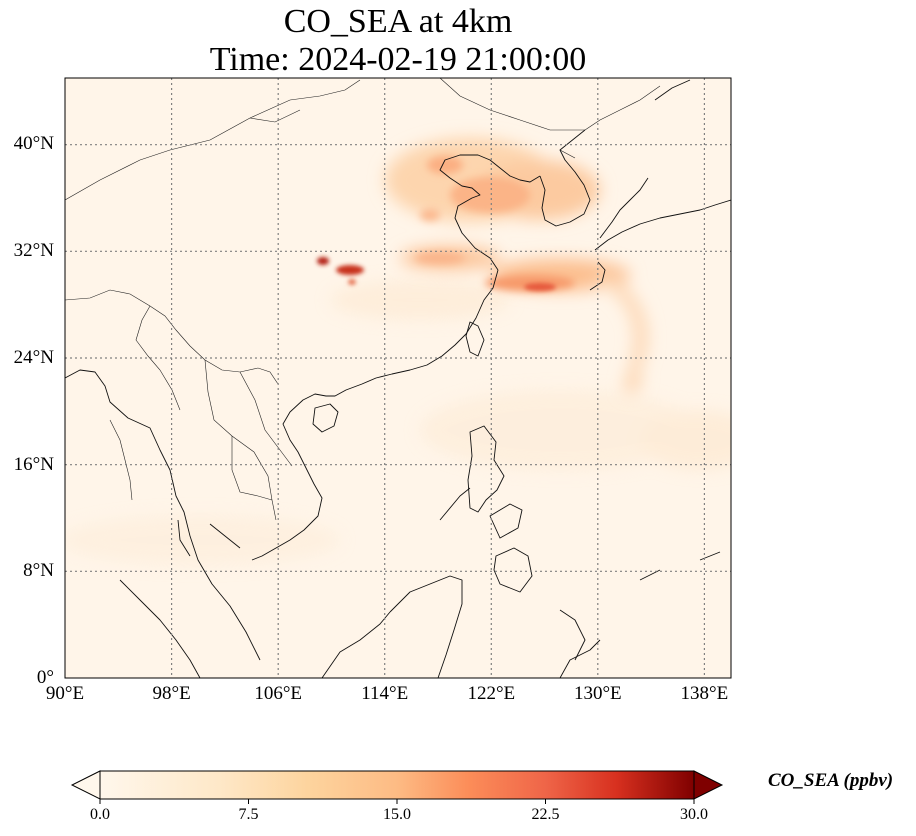  I want to click on colorbar-extend-min, so click(85, 785).